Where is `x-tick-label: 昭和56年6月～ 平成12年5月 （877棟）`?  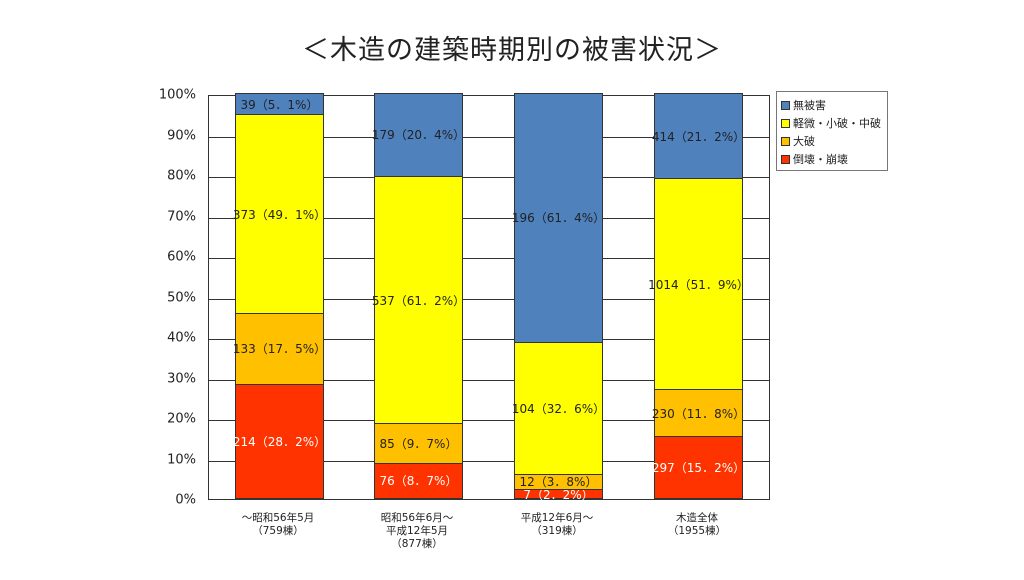
x-tick-label: 昭和56年6月～ 平成12年5月 （877棟） is located at coordinates (417, 531).